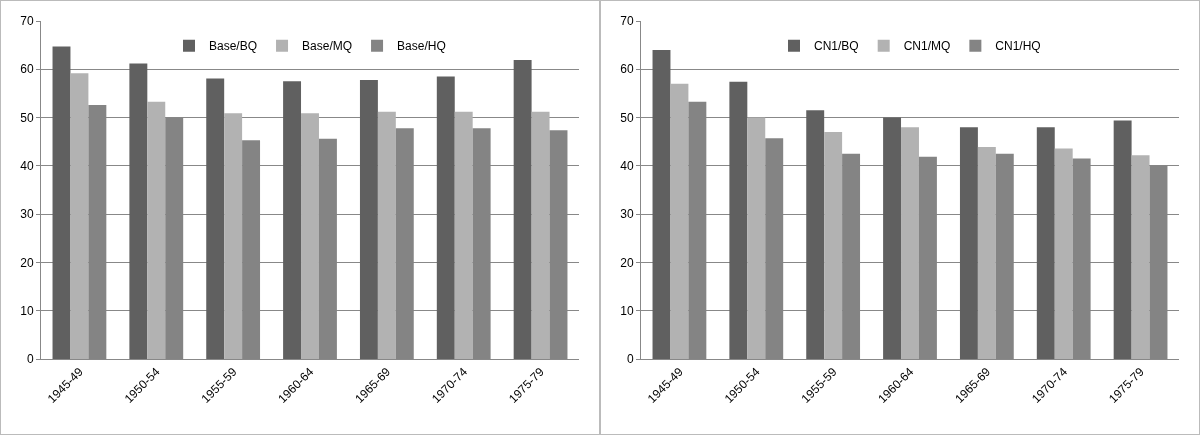 The width and height of the screenshot is (1201, 435). I want to click on legend-label: CN1/BQ, so click(836, 46).